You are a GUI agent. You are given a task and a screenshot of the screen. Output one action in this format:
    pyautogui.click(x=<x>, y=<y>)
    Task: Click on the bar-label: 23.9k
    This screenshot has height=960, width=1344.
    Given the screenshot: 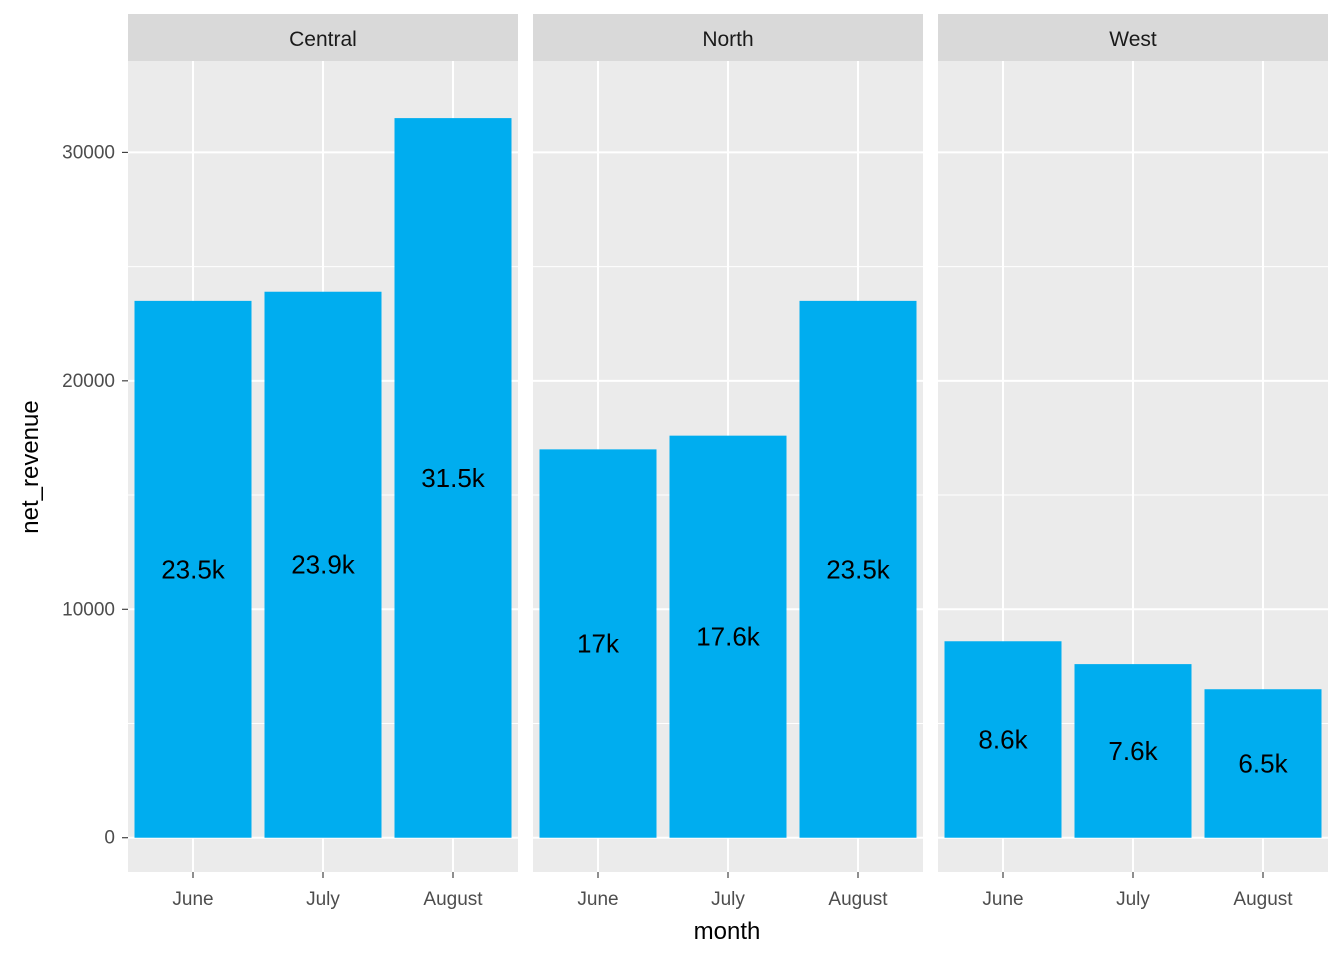 What is the action you would take?
    pyautogui.click(x=323, y=565)
    